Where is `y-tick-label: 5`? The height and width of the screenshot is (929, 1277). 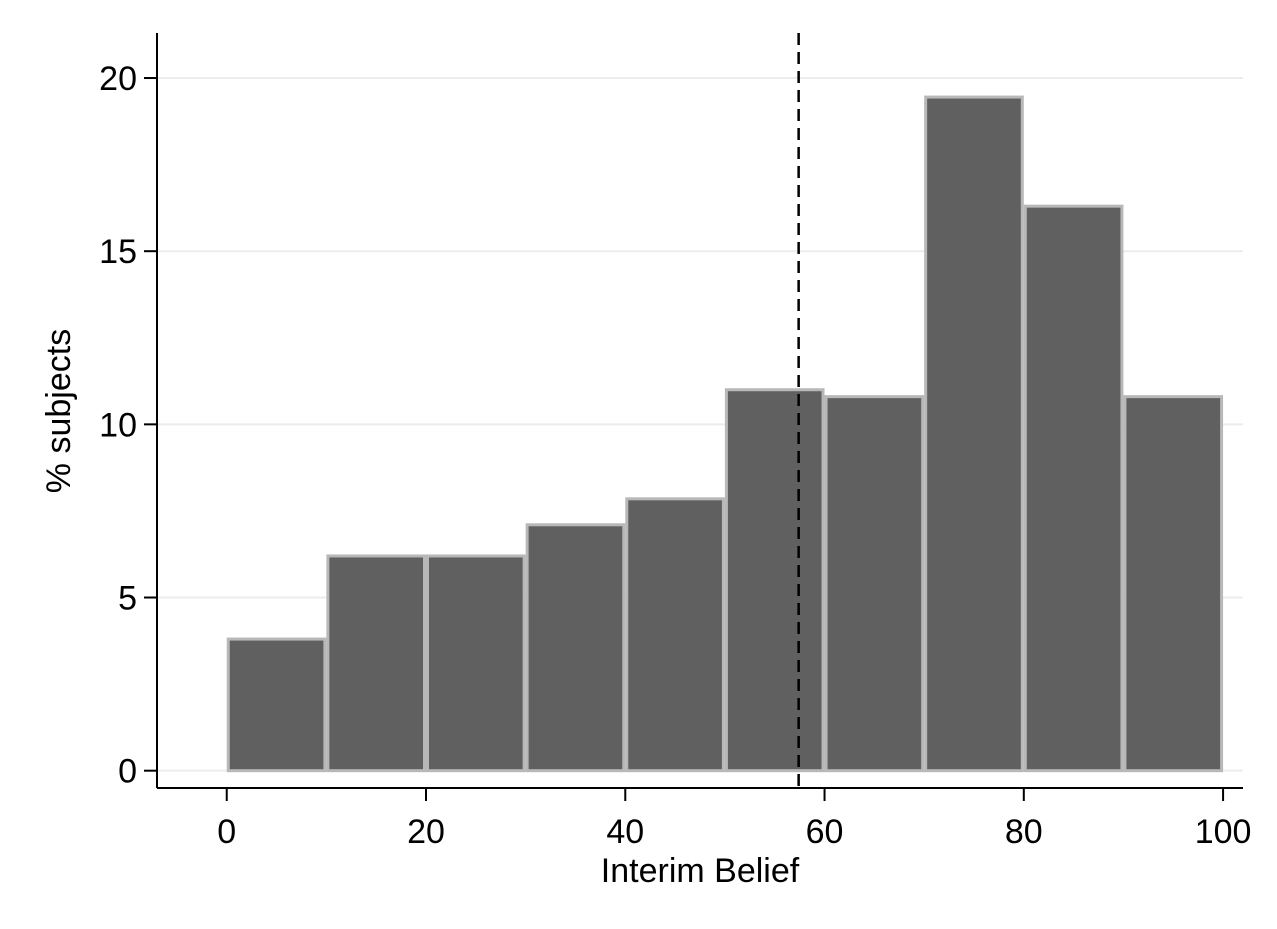
y-tick-label: 5 is located at coordinates (127, 599).